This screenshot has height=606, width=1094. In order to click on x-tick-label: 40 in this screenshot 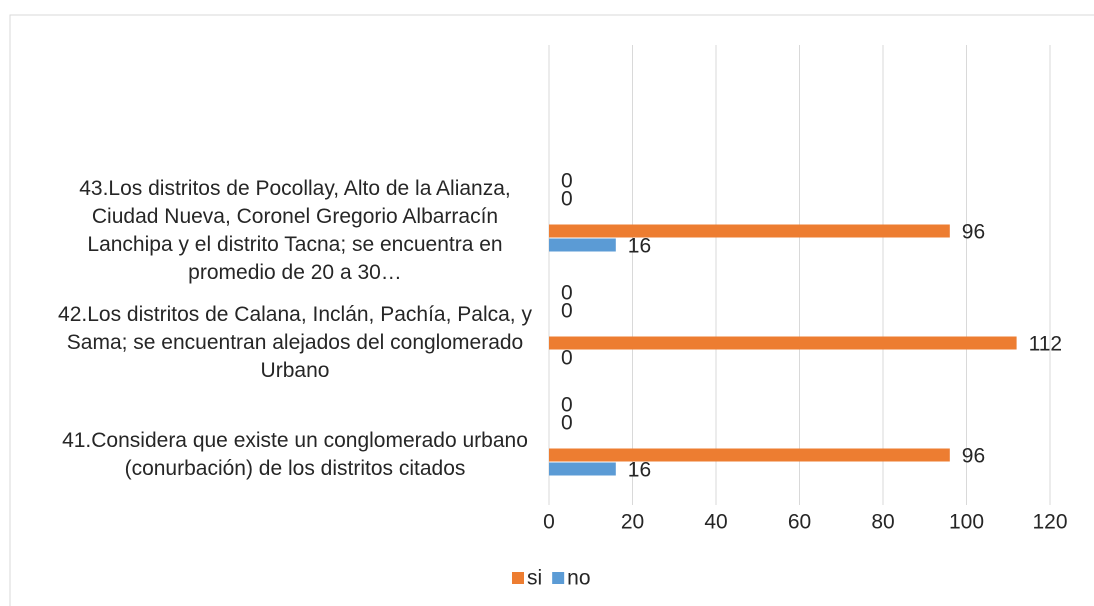, I will do `click(715, 522)`.